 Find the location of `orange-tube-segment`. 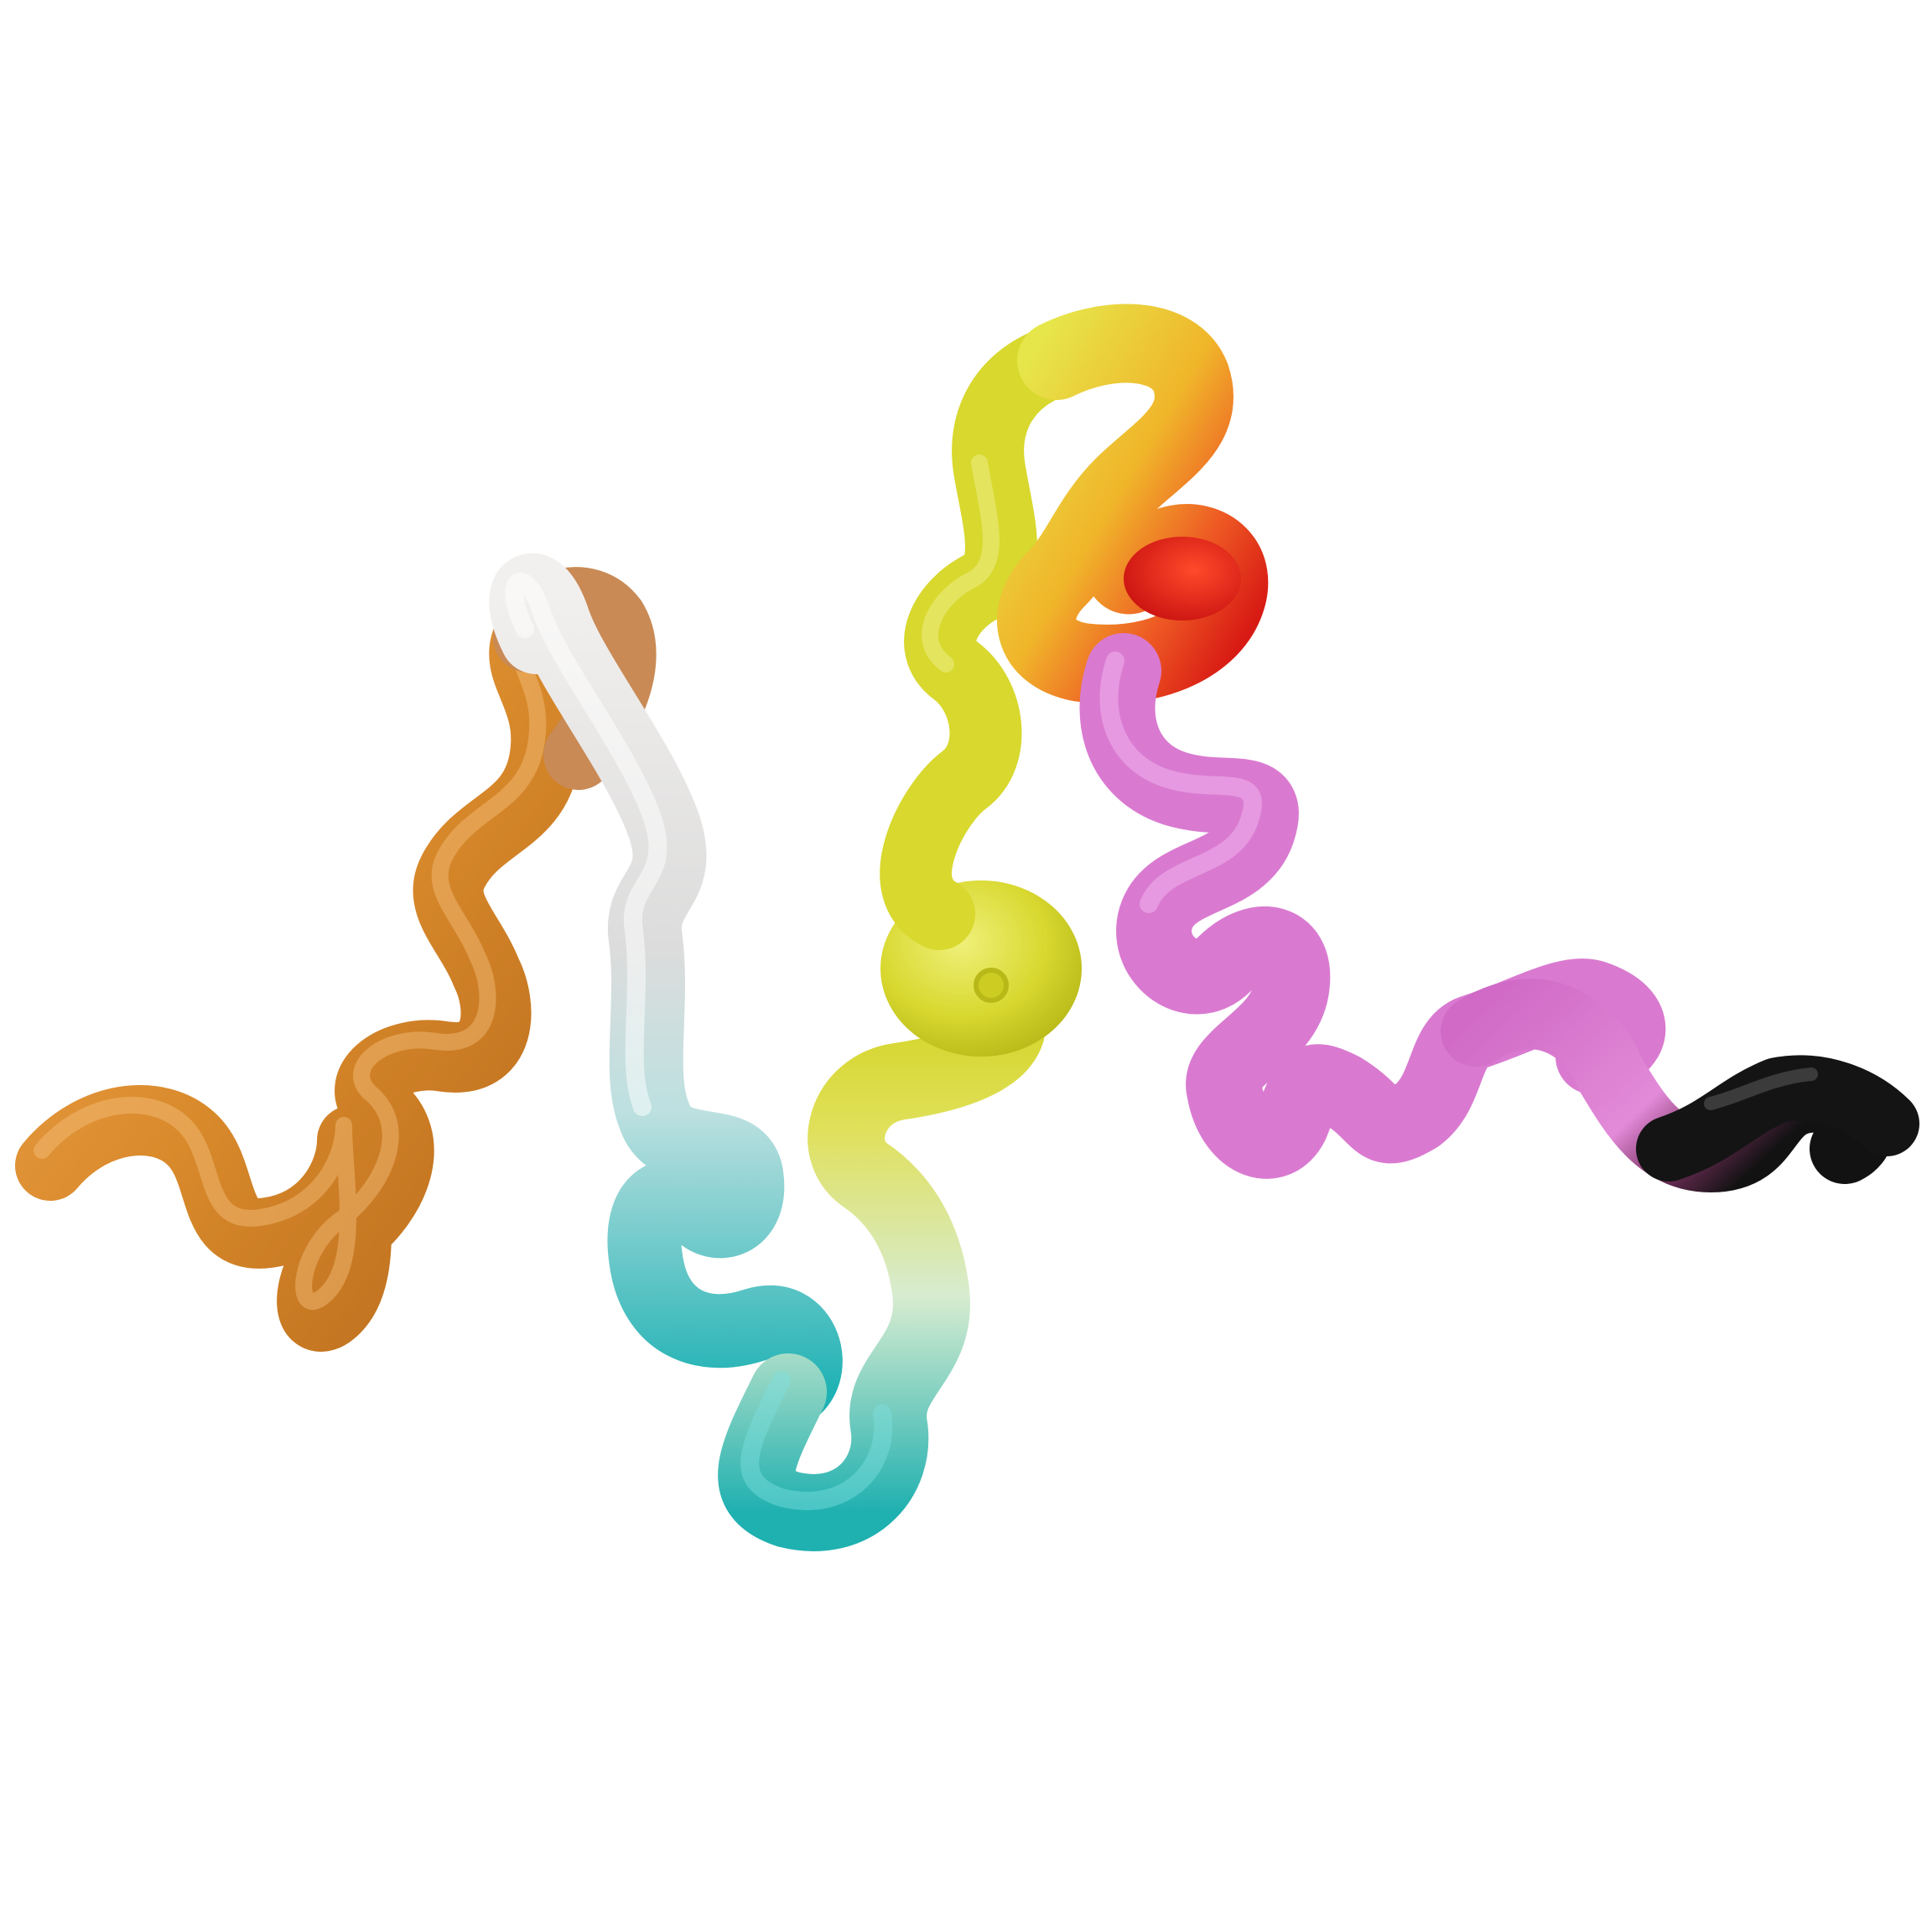

orange-tube-segment is located at coordinates (298, 977).